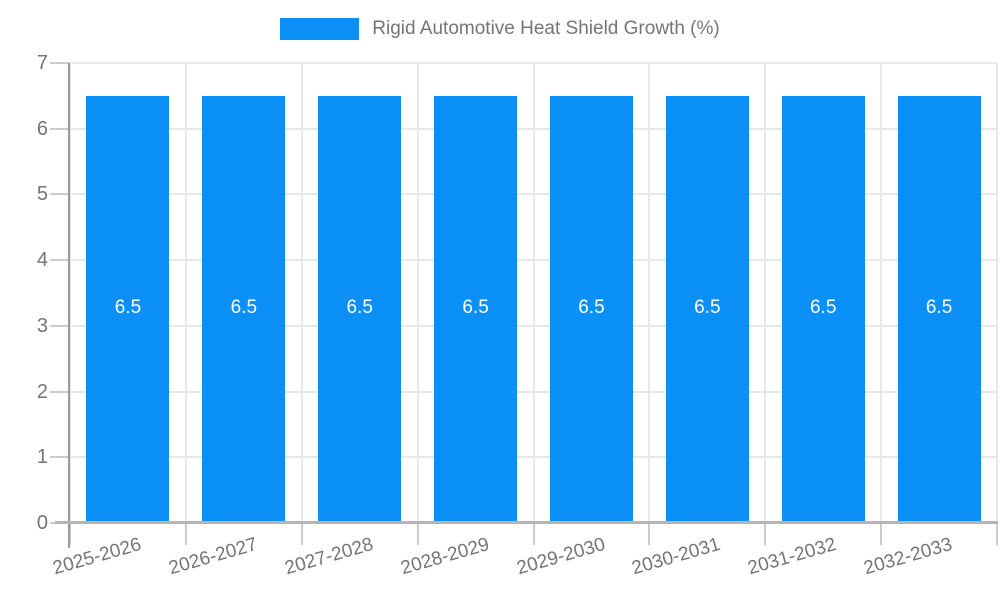 The width and height of the screenshot is (1000, 600). I want to click on x-tick-label: 2028-2029, so click(445, 557).